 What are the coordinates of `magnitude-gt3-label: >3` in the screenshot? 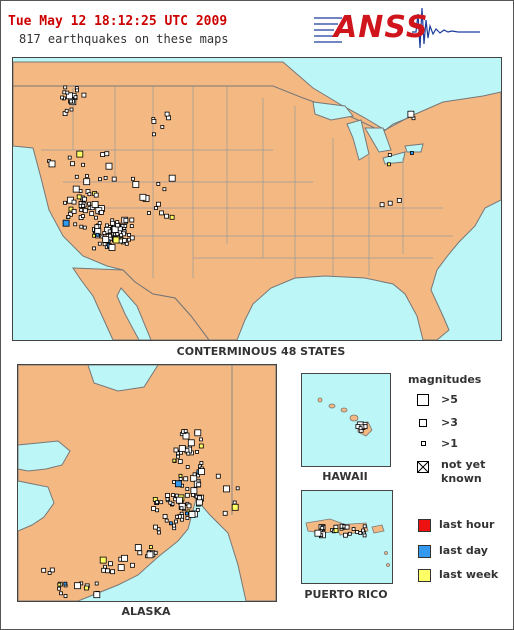 It's located at (449, 422).